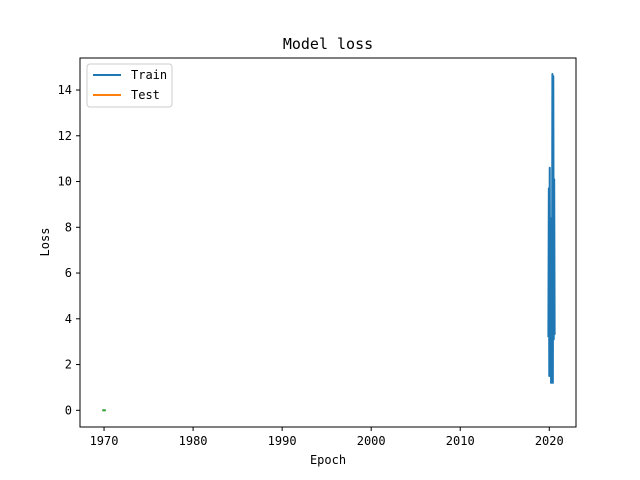 This screenshot has height=480, width=640. I want to click on x-tick-label: 2020, so click(549, 441).